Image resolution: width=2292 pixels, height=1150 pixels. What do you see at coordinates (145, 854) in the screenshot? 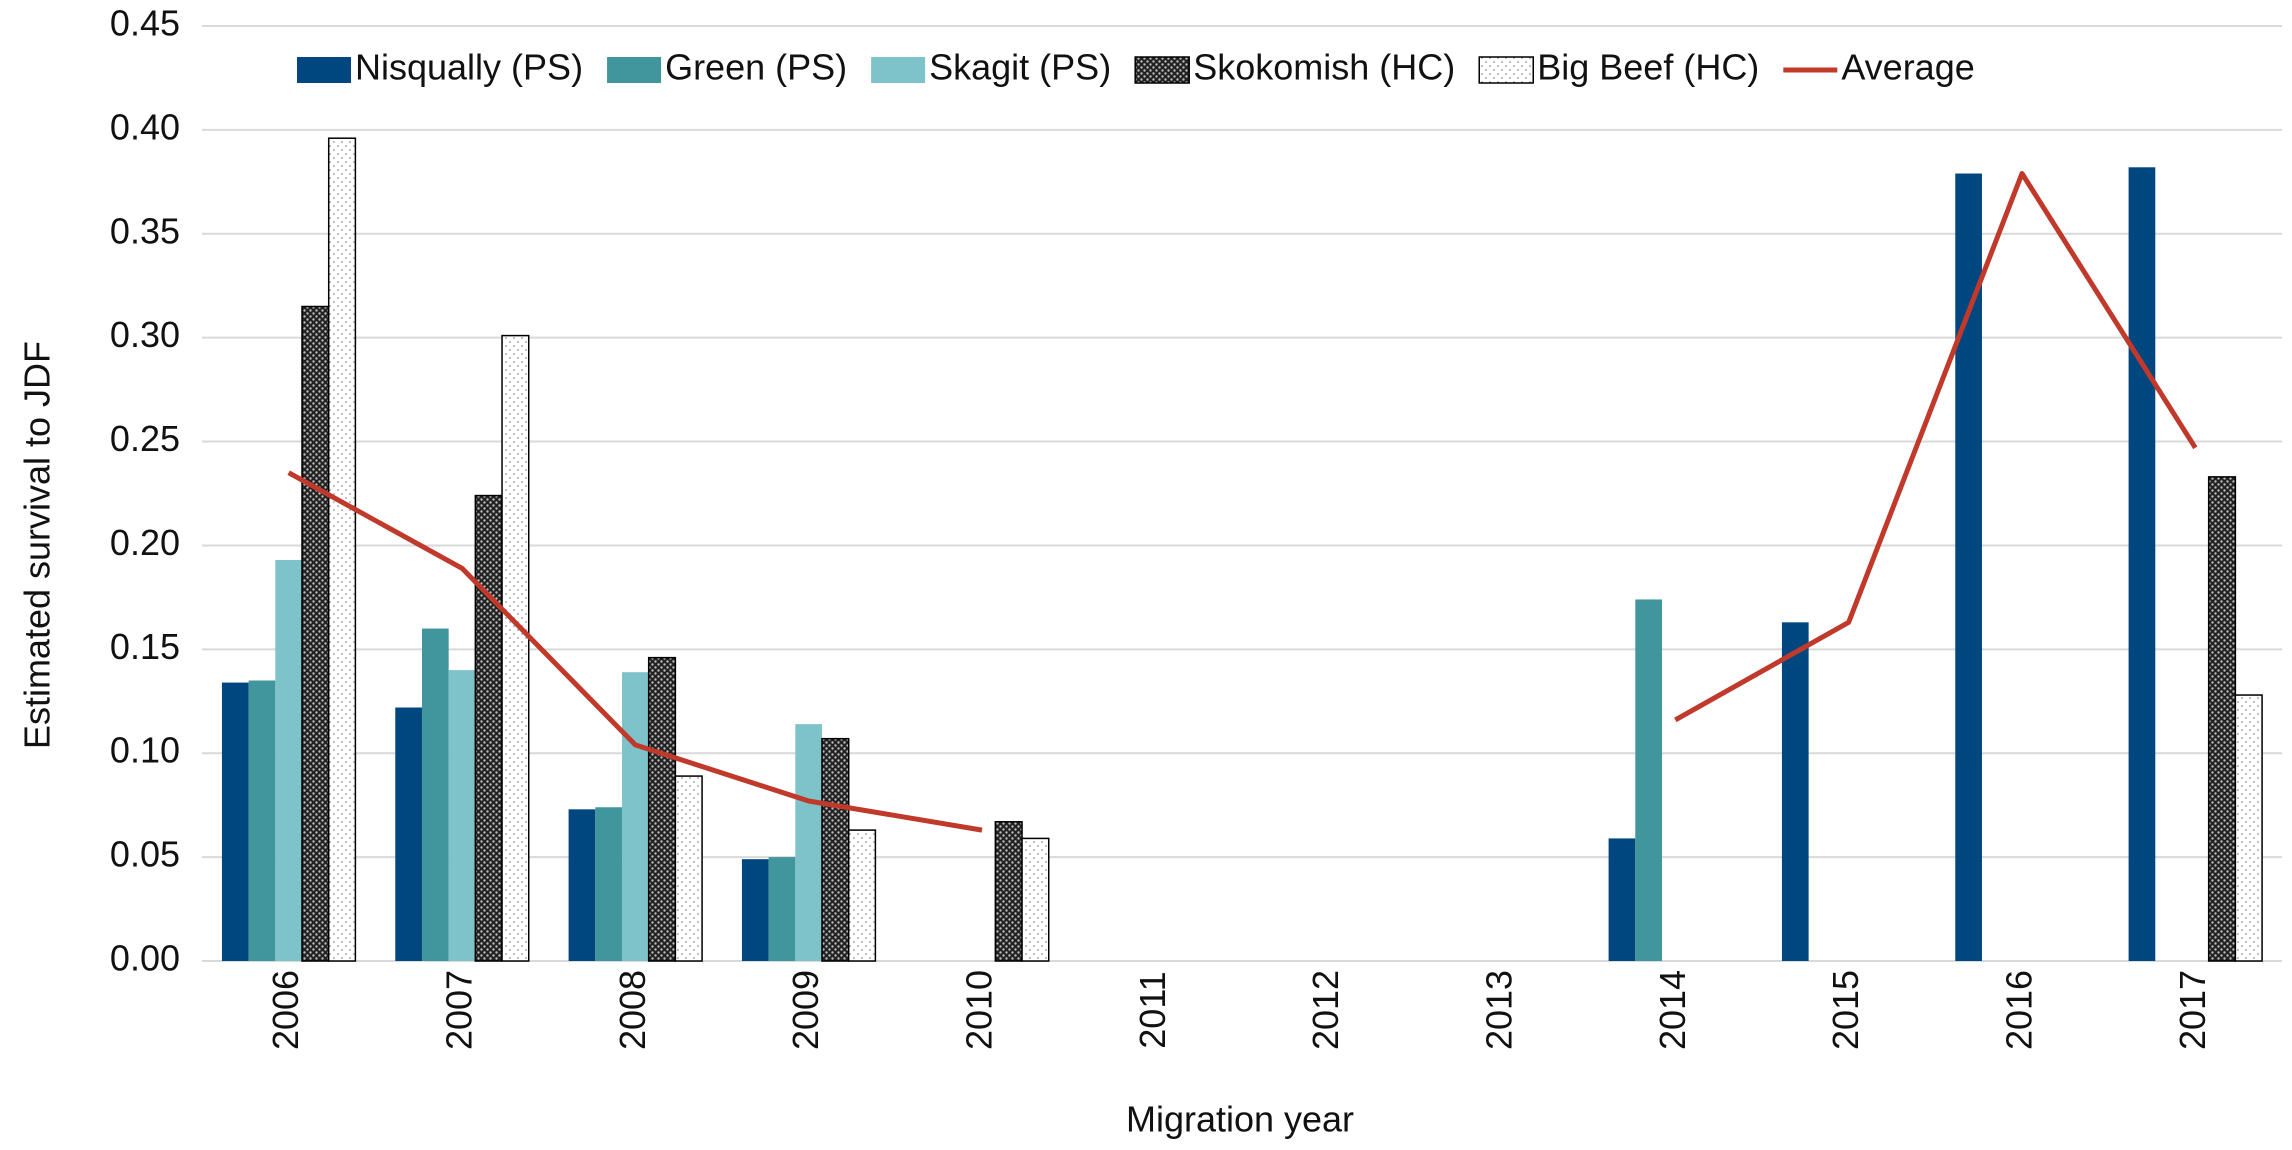
I see `y-tick-label: 0.05` at bounding box center [145, 854].